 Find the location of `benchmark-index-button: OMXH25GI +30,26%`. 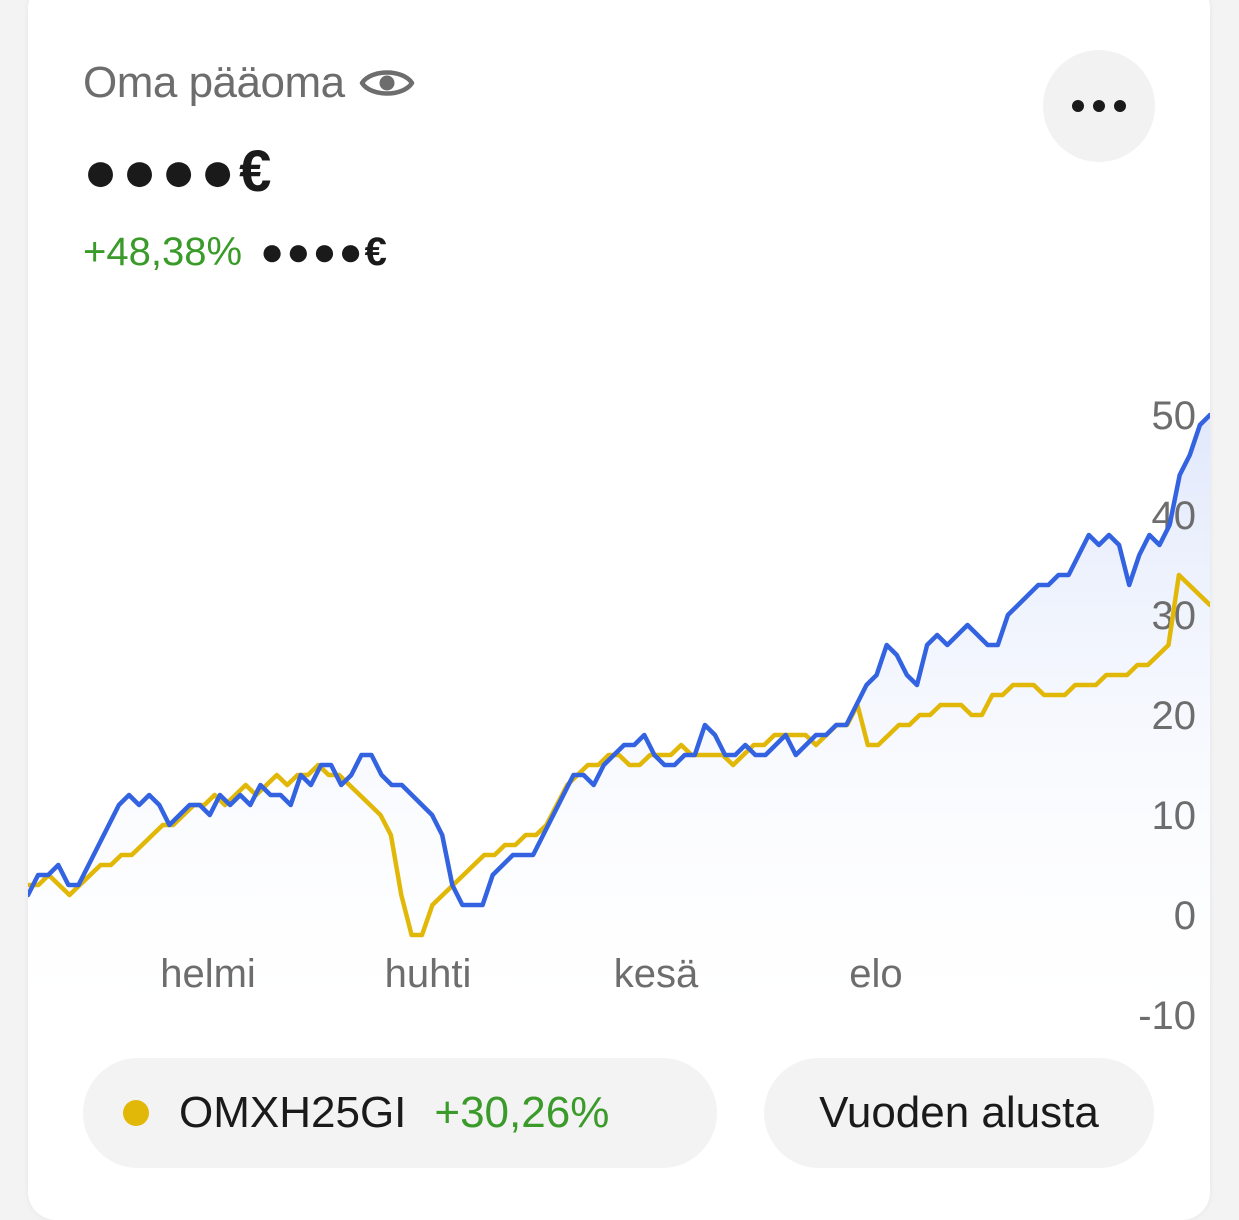

benchmark-index-button: OMXH25GI +30,26% is located at coordinates (400, 1113).